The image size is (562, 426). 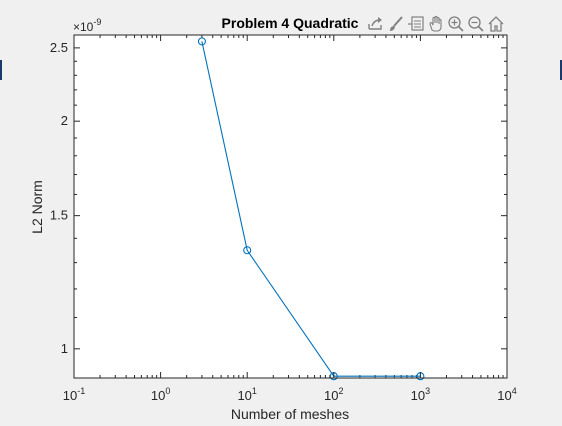 What do you see at coordinates (333, 394) in the screenshot?
I see `x-tick-label: 10²` at bounding box center [333, 394].